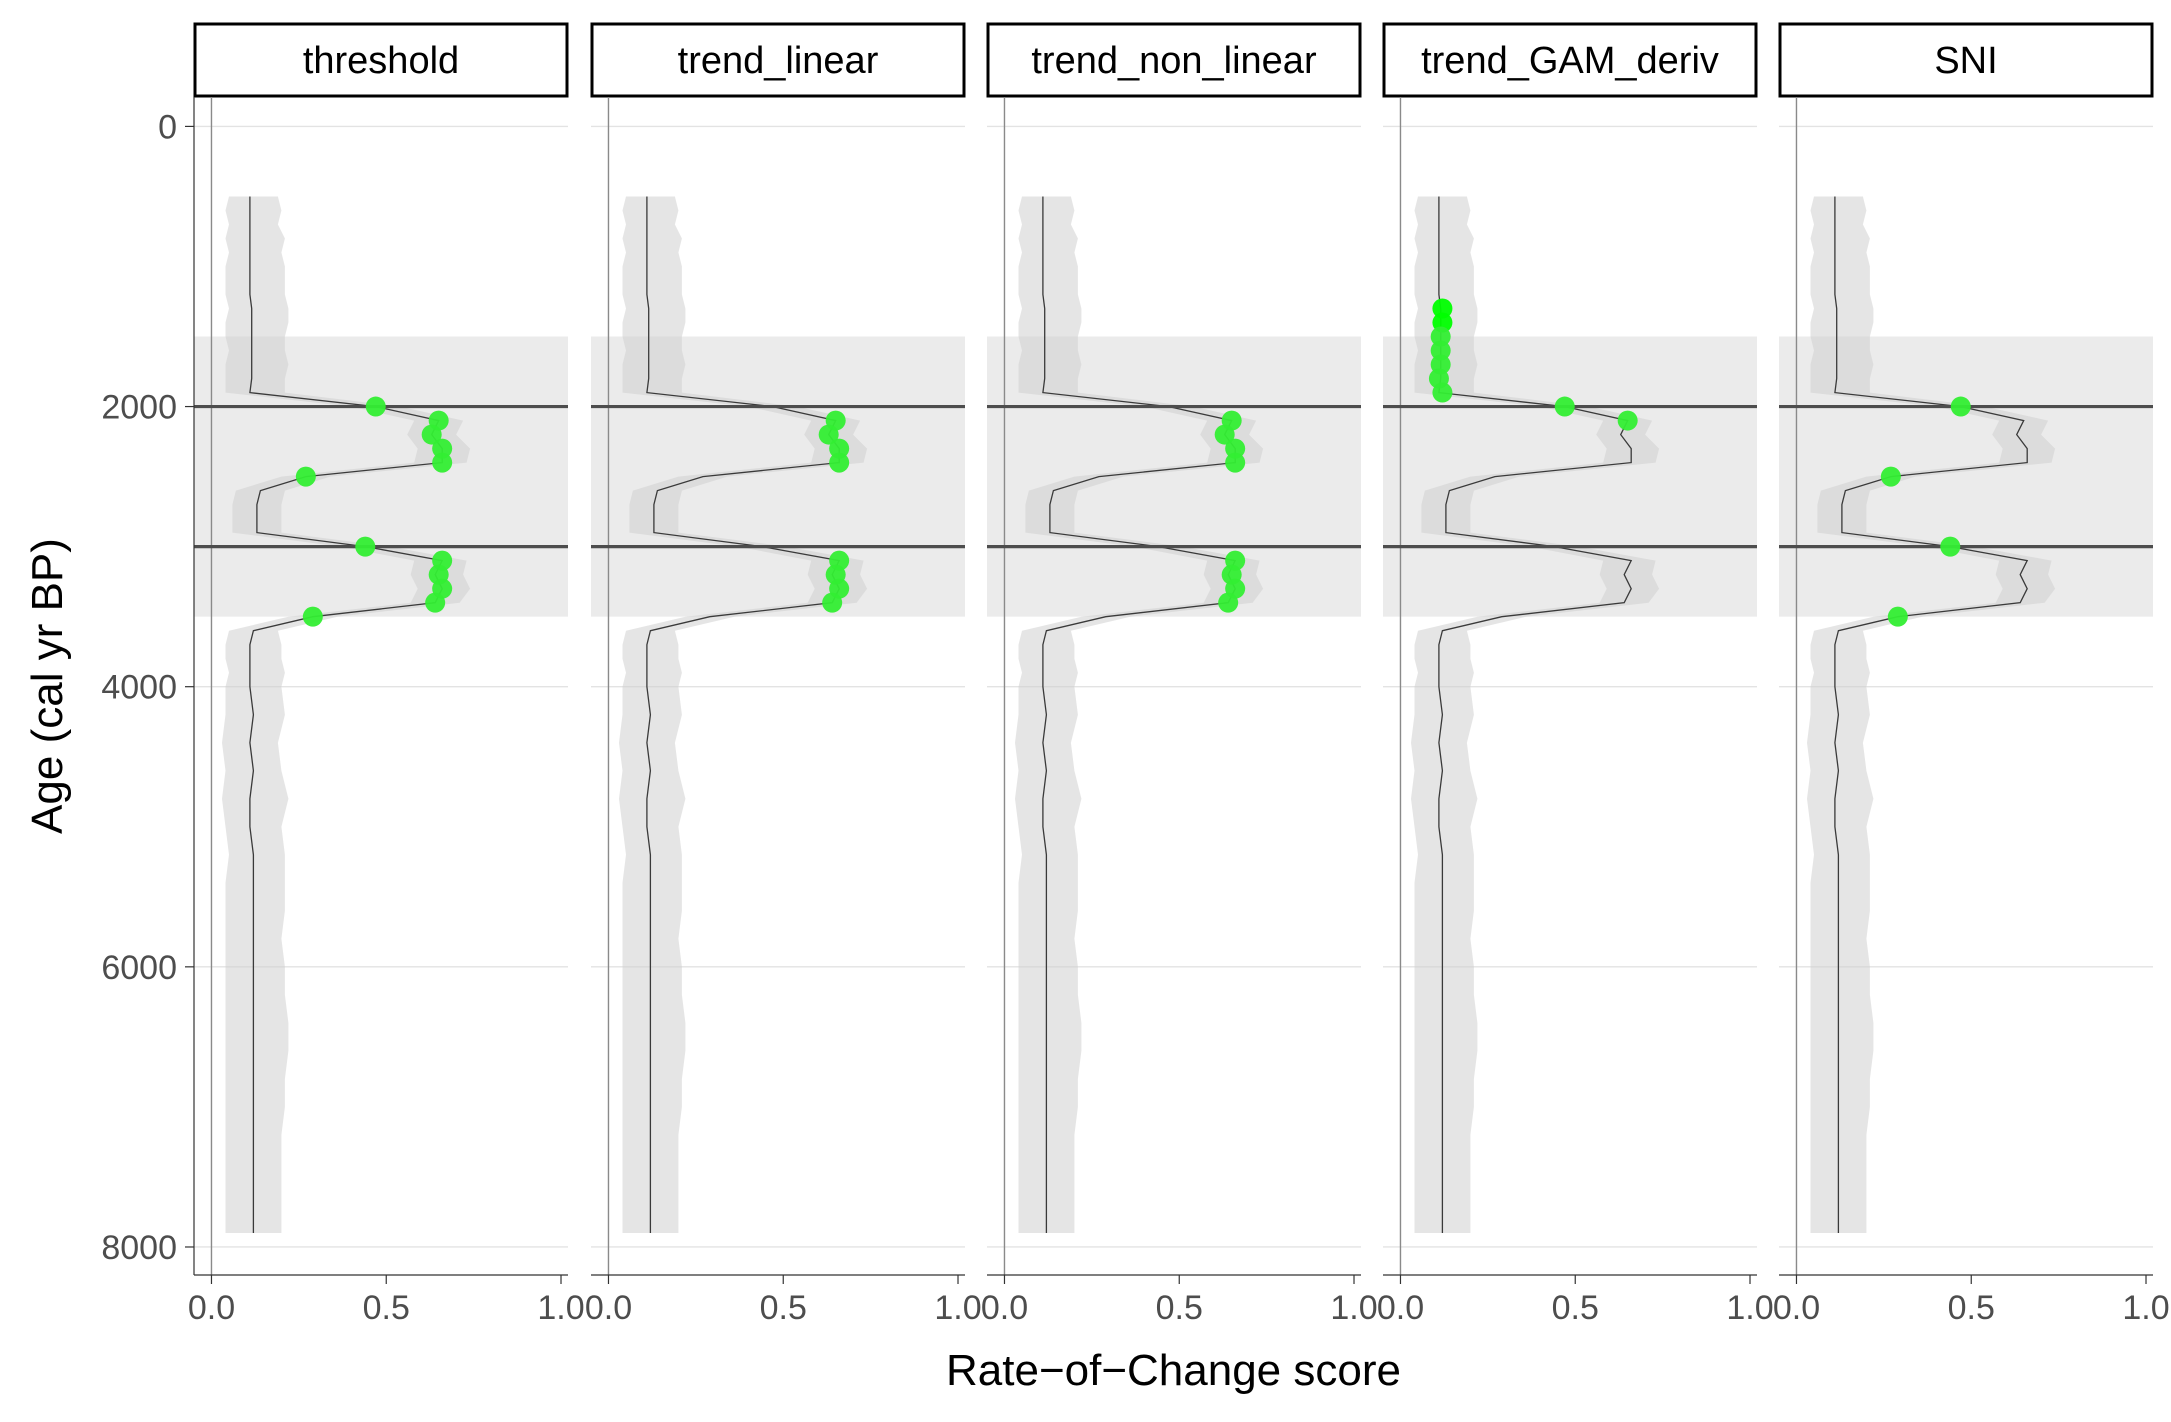 The height and width of the screenshot is (1422, 2171). What do you see at coordinates (139, 688) in the screenshot?
I see `y-tick-label: 4000` at bounding box center [139, 688].